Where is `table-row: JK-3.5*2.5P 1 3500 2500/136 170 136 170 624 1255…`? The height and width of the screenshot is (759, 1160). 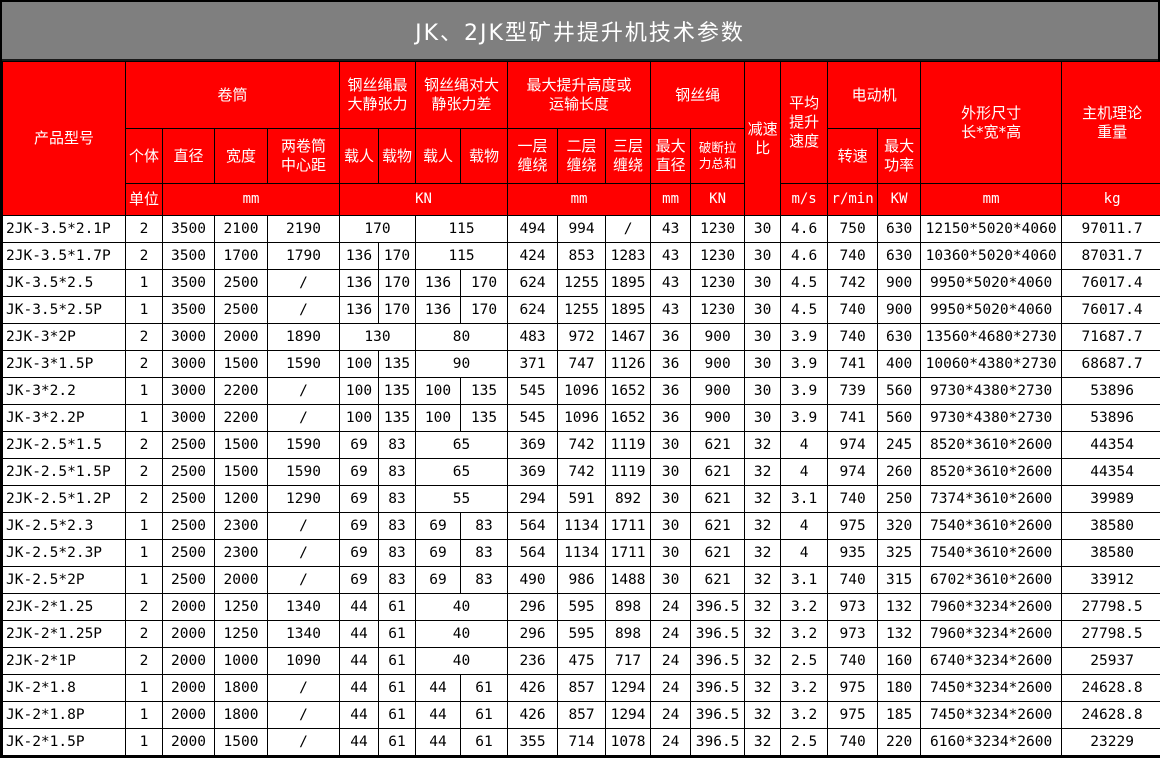 table-row: JK-3.5*2.5P 1 3500 2500/136 170 136 170 624 1255… is located at coordinates (581, 310).